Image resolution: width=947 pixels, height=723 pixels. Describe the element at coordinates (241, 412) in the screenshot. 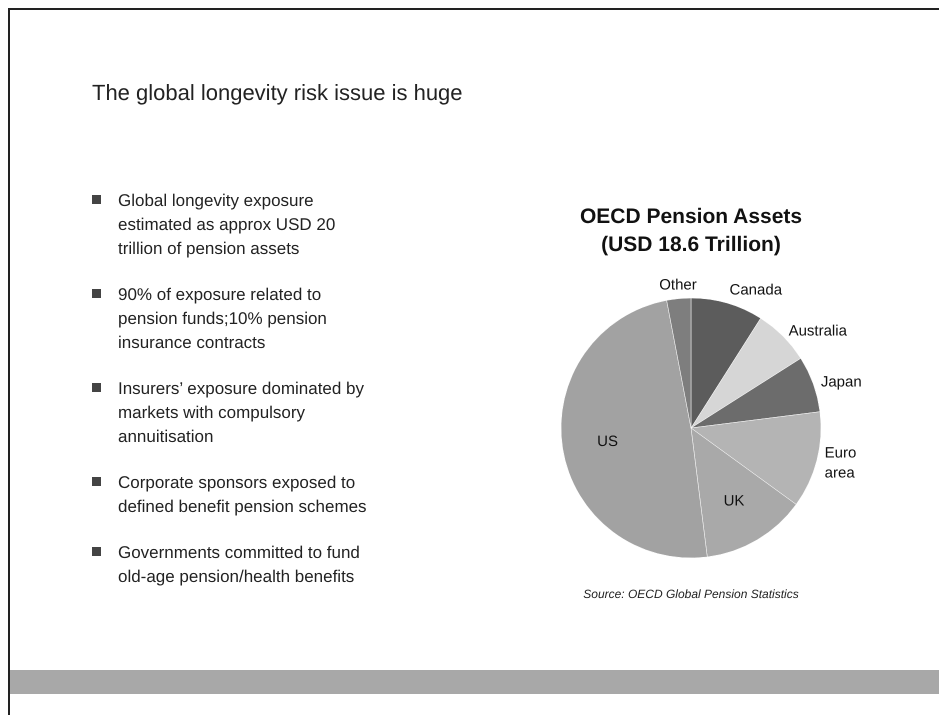

I see `text: Insurers’ exposure dominated by markets with compulsory annuitisation` at that location.